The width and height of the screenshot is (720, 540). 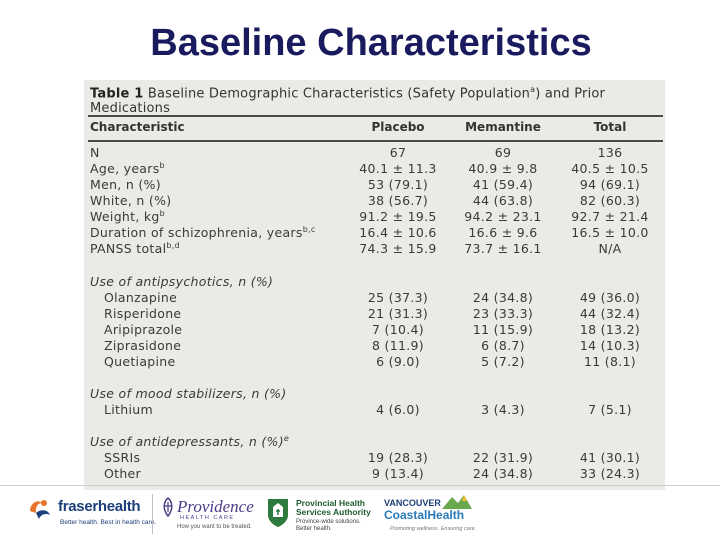 What do you see at coordinates (137, 127) in the screenshot?
I see `column-header-characteristic: Characteristic` at bounding box center [137, 127].